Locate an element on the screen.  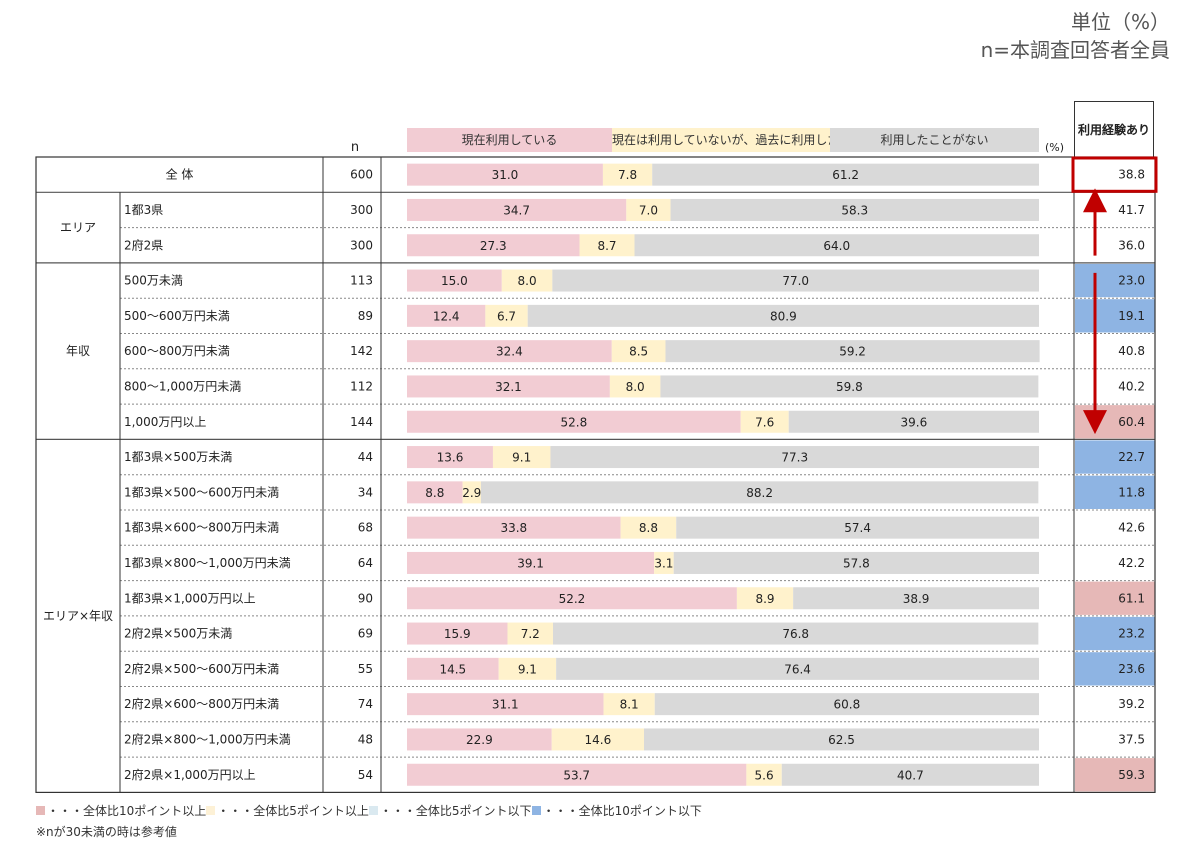
row-label: 1,000万円以上 is located at coordinates (165, 422).